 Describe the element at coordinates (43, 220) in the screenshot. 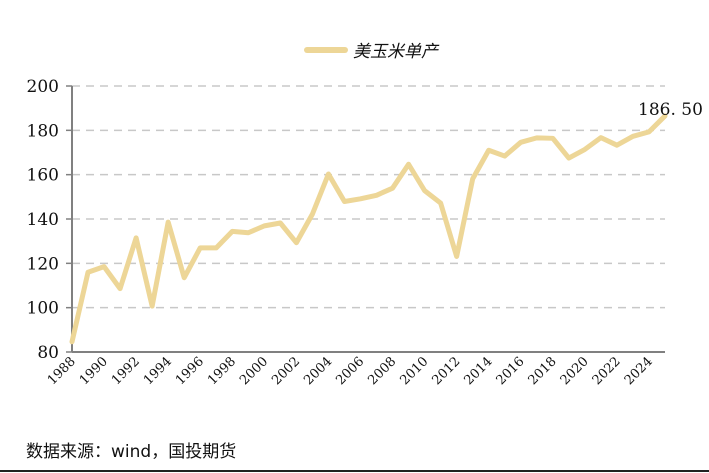

I see `y-tick-label: 140` at that location.